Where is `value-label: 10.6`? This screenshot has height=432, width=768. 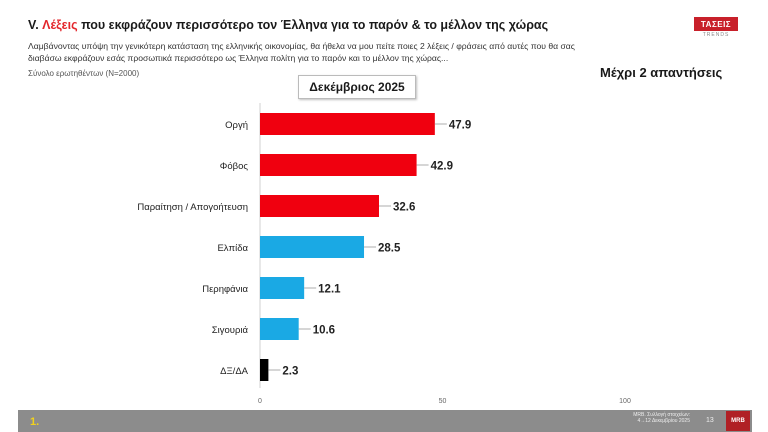
value-label: 10.6 is located at coordinates (324, 331).